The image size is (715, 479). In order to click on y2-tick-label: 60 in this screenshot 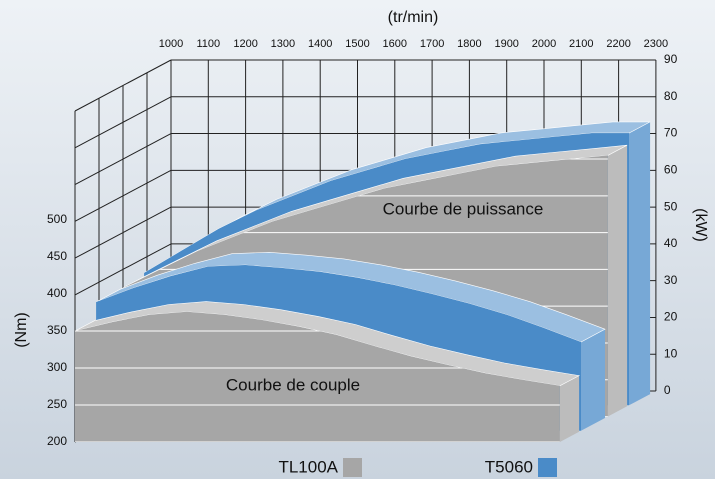, I will do `click(671, 170)`.